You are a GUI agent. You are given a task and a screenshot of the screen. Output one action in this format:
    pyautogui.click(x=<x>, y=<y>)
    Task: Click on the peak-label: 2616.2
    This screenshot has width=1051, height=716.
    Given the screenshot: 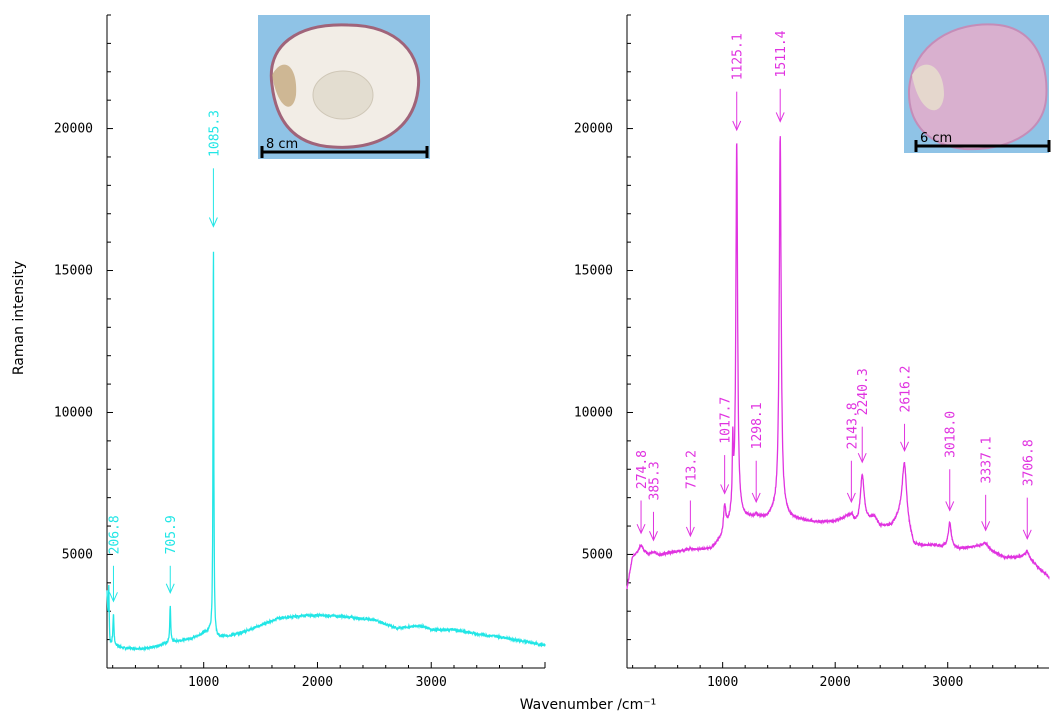 What is the action you would take?
    pyautogui.click(x=906, y=389)
    